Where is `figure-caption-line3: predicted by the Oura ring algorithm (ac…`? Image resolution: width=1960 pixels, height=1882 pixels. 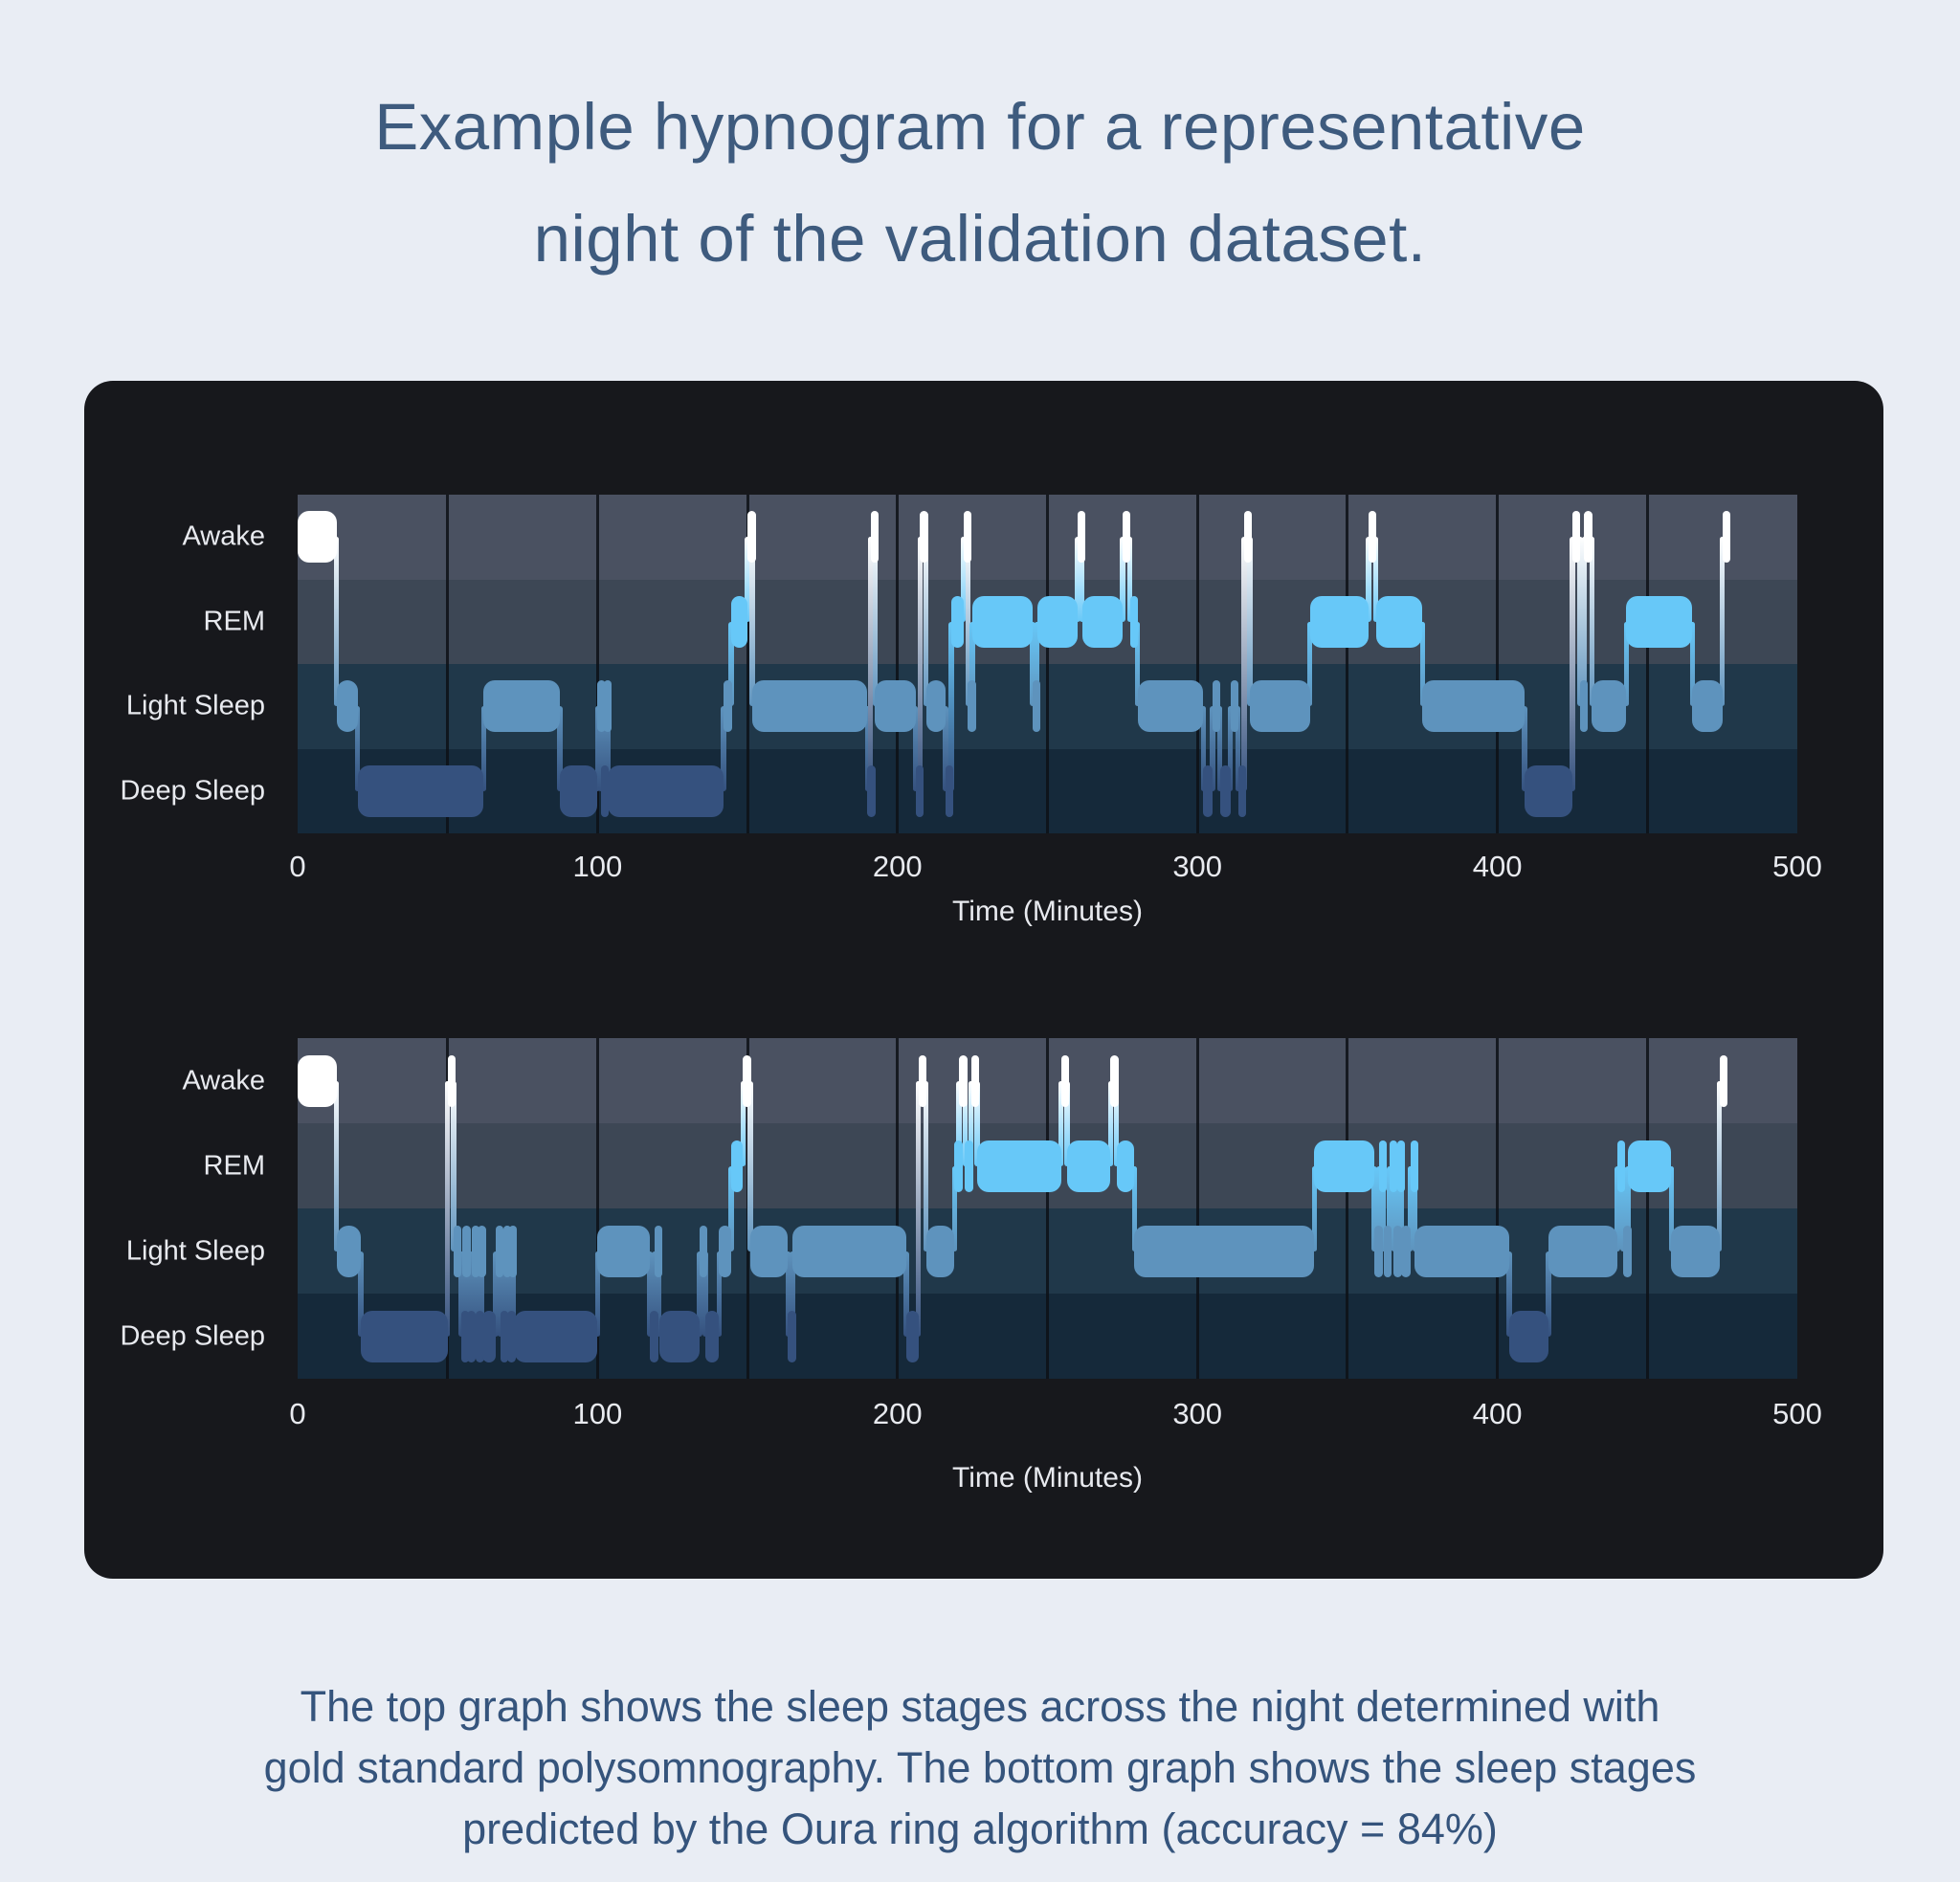
figure-caption-line3: predicted by the Oura ring algorithm (ac… is located at coordinates (980, 1829).